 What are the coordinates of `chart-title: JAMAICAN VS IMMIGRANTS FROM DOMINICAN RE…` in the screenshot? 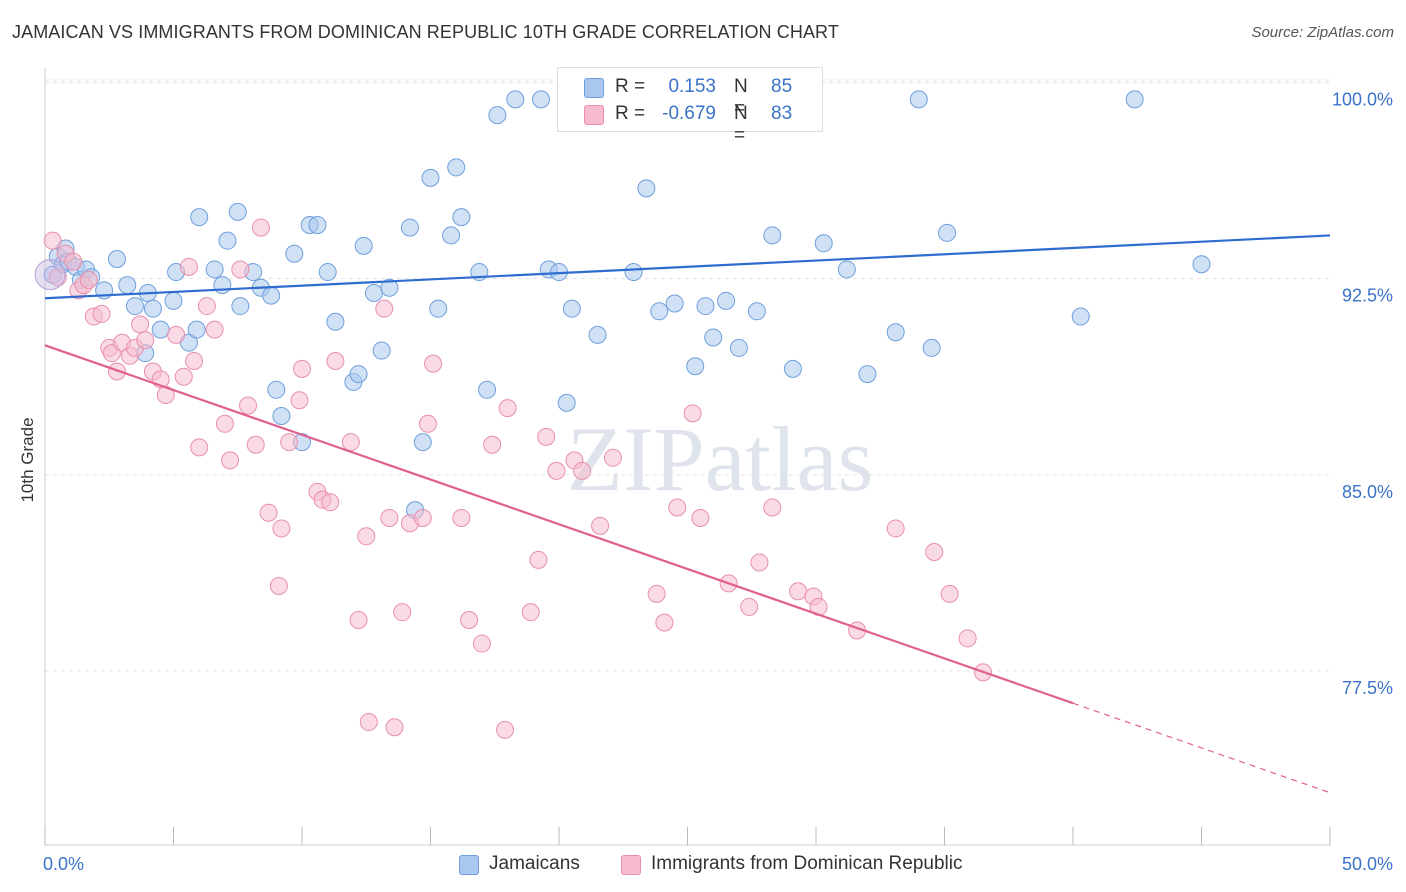 It's located at (425, 32).